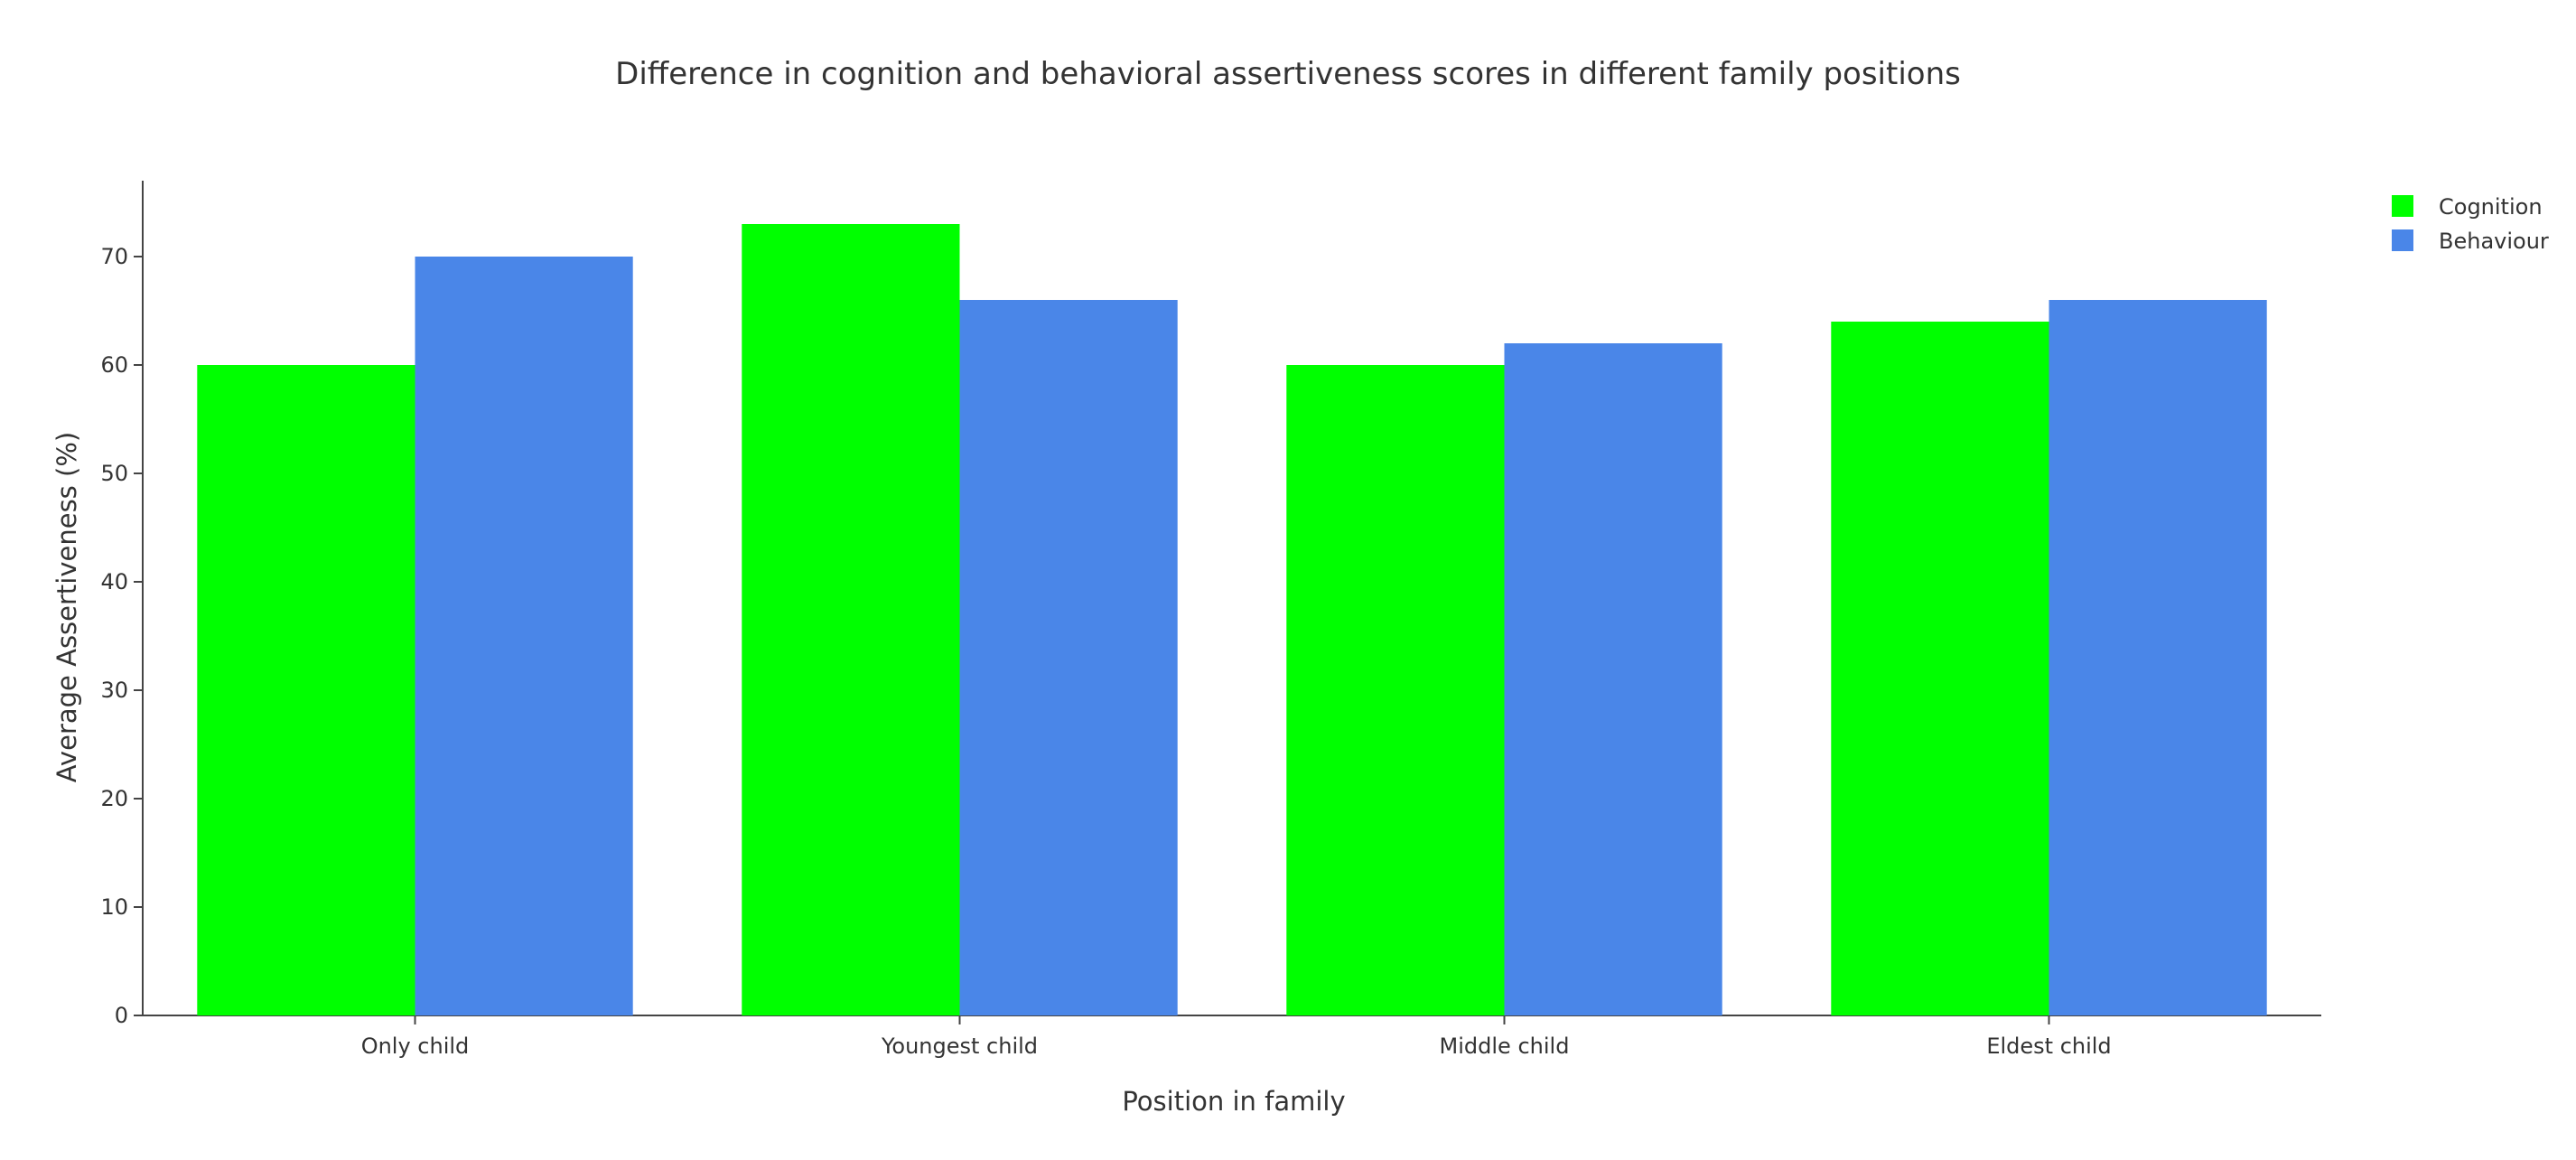 Image resolution: width=2576 pixels, height=1160 pixels. What do you see at coordinates (114, 474) in the screenshot?
I see `y-tick-label: 50` at bounding box center [114, 474].